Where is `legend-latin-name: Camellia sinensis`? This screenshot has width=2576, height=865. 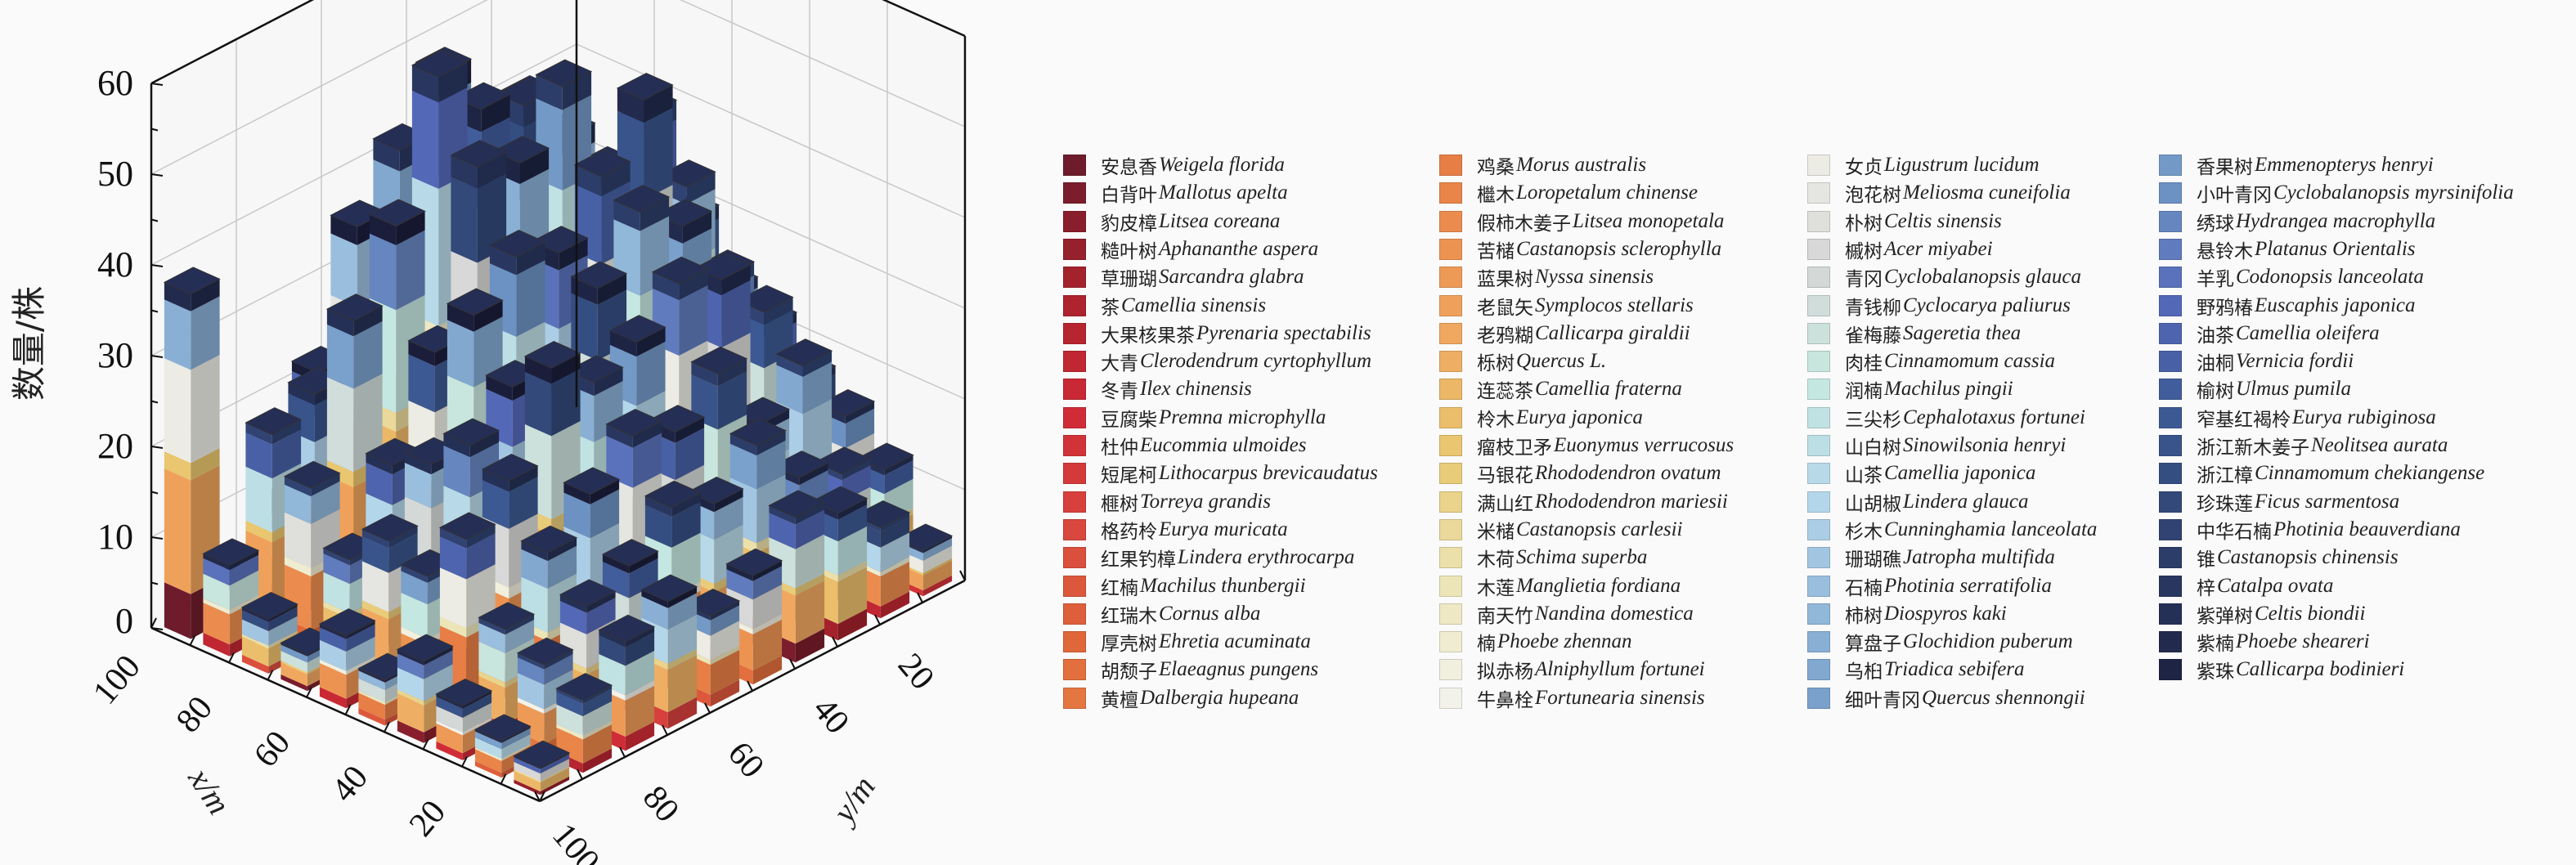 legend-latin-name: Camellia sinensis is located at coordinates (1194, 305).